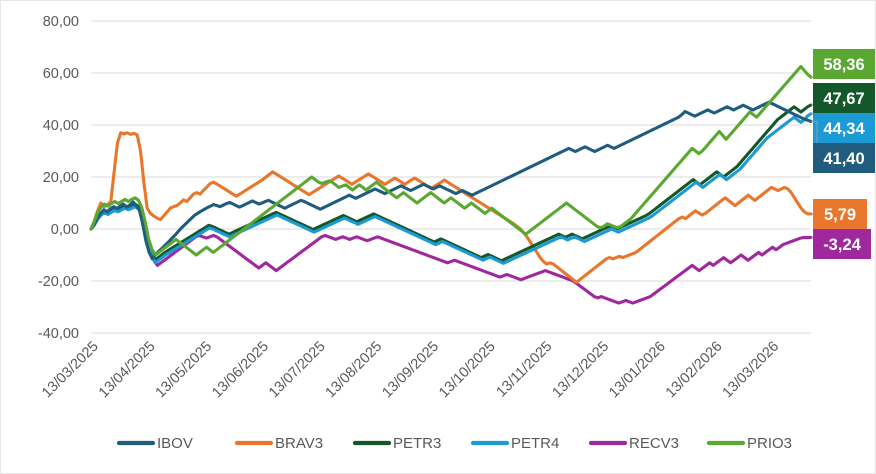  I want to click on callout-value-petr4: 44,34, so click(844, 129).